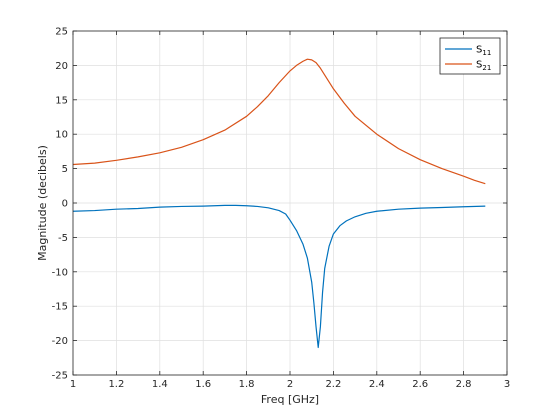 This screenshot has width=560, height=420. I want to click on y-tick-label: 10, so click(61, 135).